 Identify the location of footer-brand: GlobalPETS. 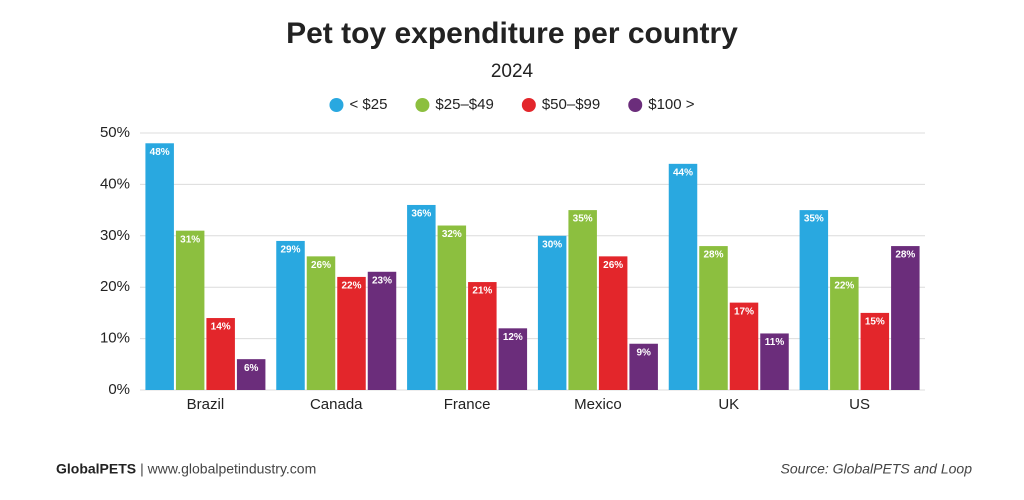
(96, 469).